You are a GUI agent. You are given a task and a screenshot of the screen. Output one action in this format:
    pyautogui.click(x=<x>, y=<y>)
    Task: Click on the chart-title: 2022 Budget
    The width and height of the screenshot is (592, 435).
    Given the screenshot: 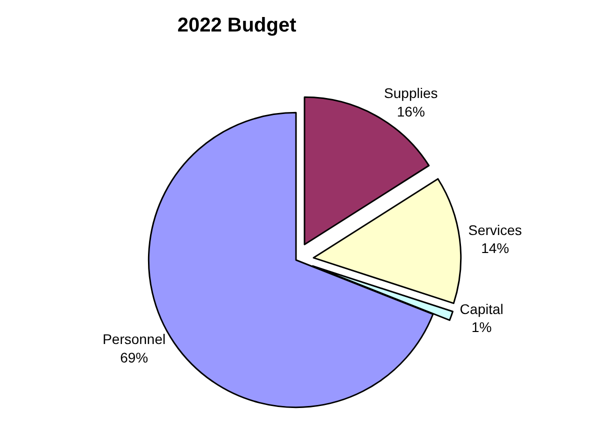 What is the action you would take?
    pyautogui.click(x=237, y=25)
    